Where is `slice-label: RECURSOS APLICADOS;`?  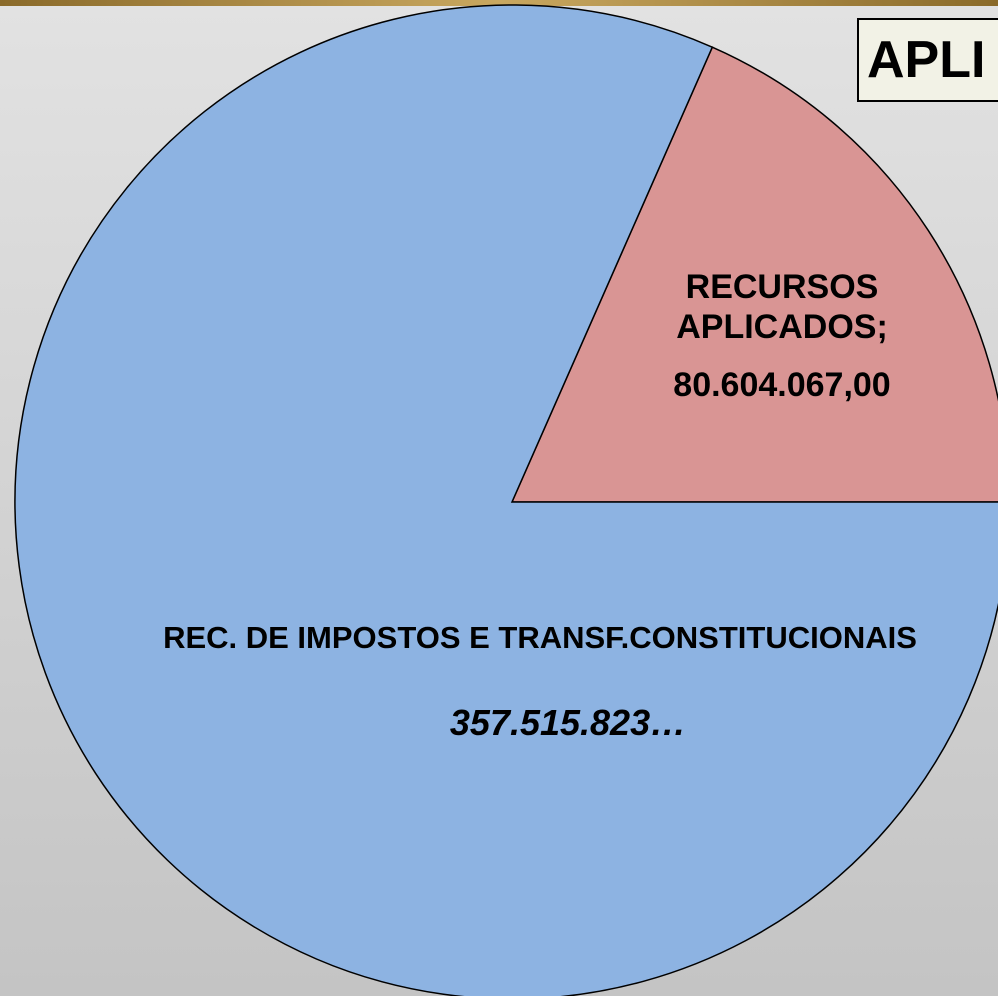
slice-label: RECURSOS APLICADOS; is located at coordinates (782, 307).